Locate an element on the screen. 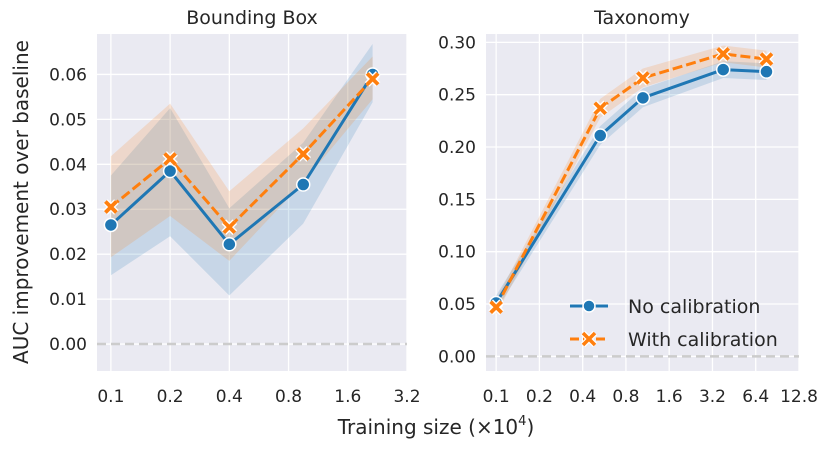 This screenshot has width=830, height=454. y-tick-label: 0.30 is located at coordinates (457, 43).